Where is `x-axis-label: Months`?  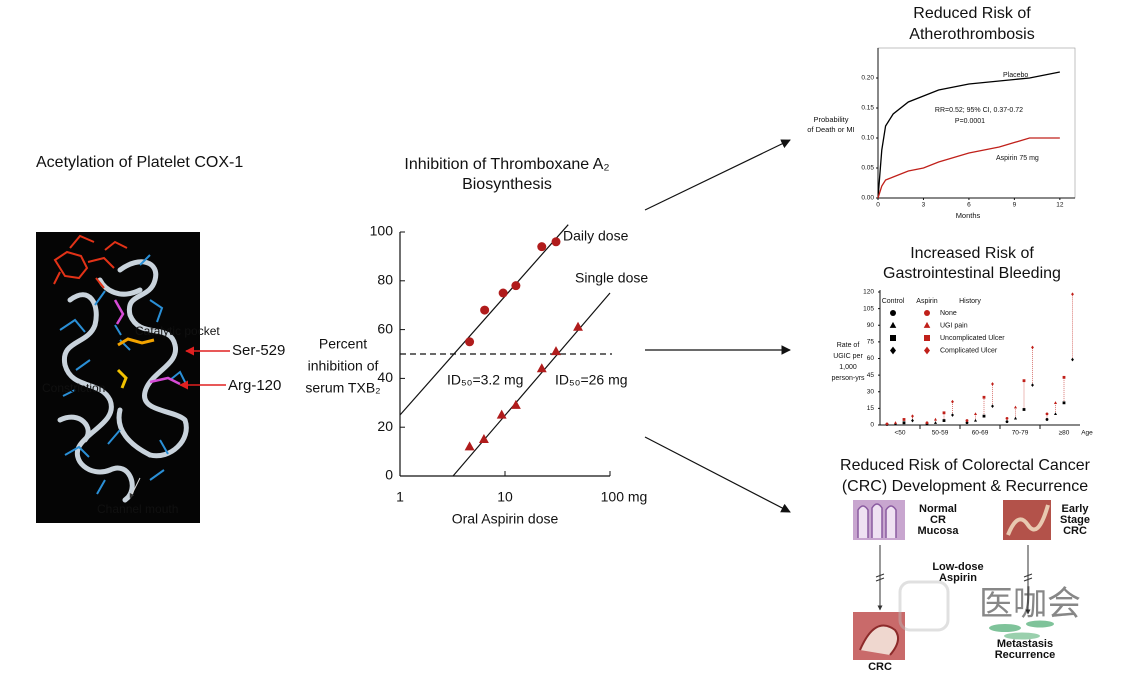 x-axis-label: Months is located at coordinates (968, 215).